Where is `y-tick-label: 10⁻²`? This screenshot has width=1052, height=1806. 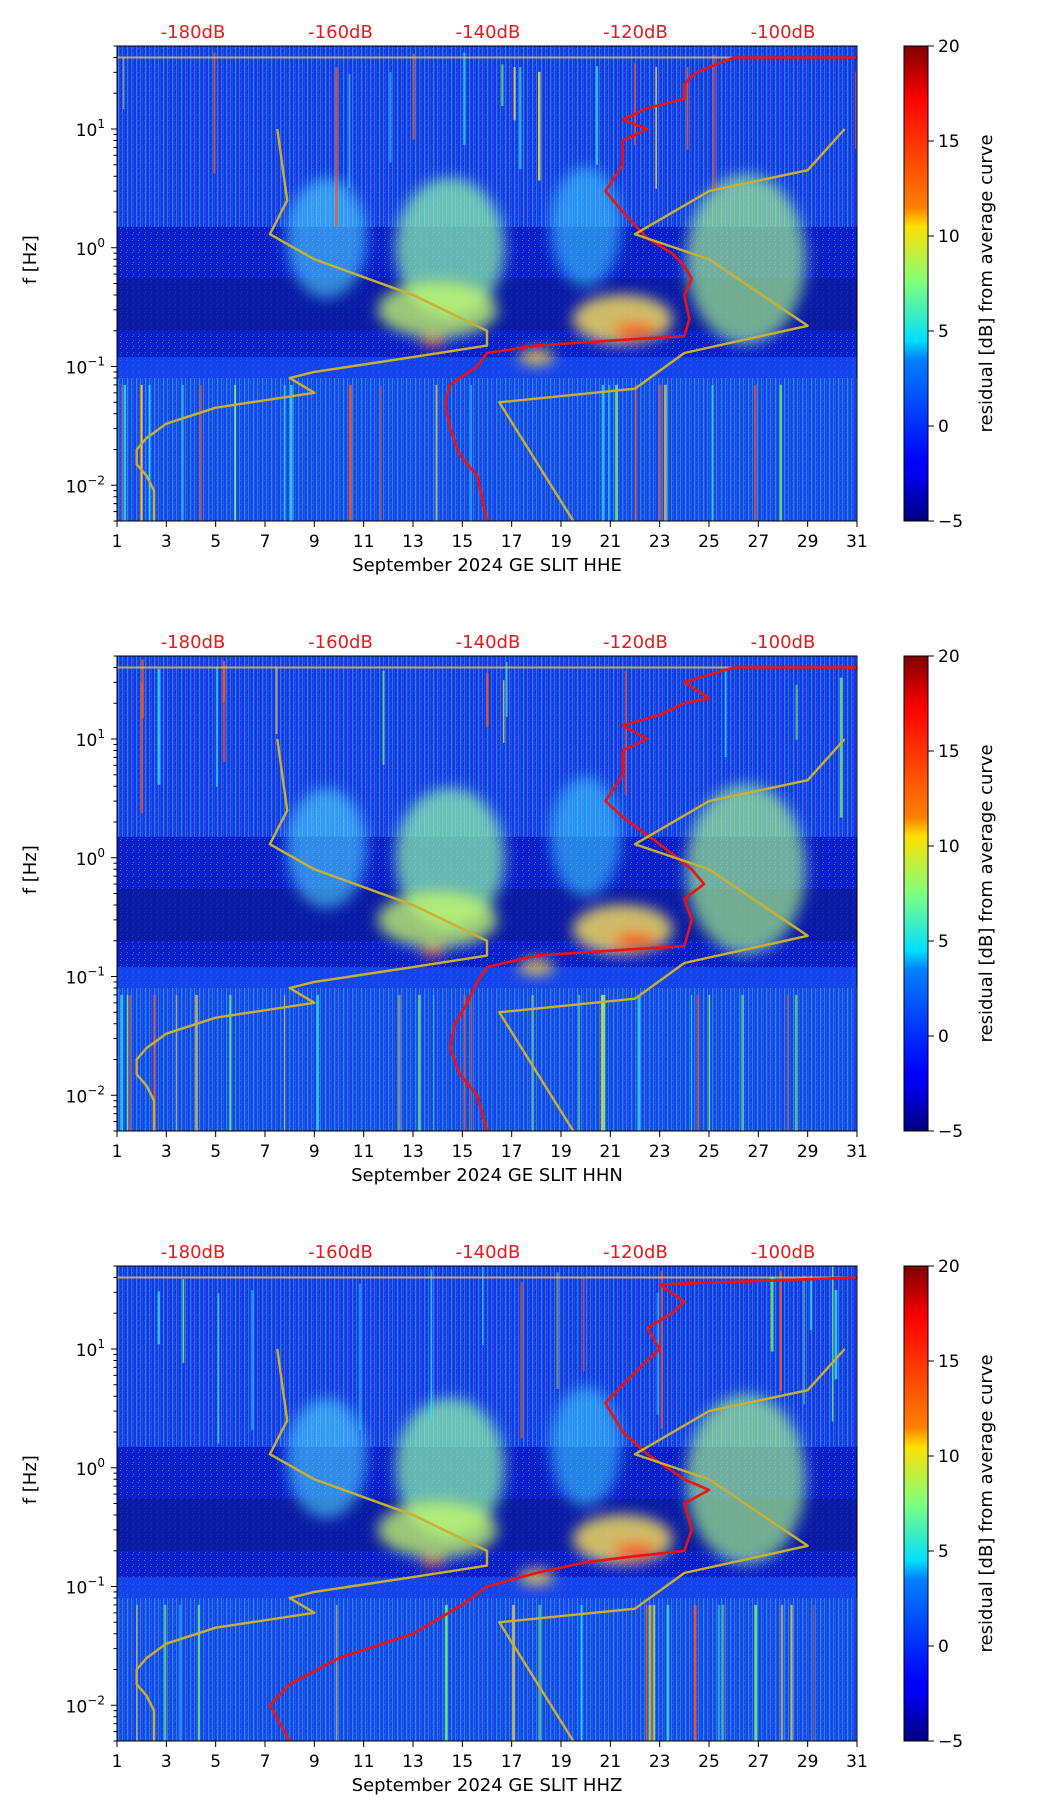
y-tick-label: 10⁻² is located at coordinates (85, 1095).